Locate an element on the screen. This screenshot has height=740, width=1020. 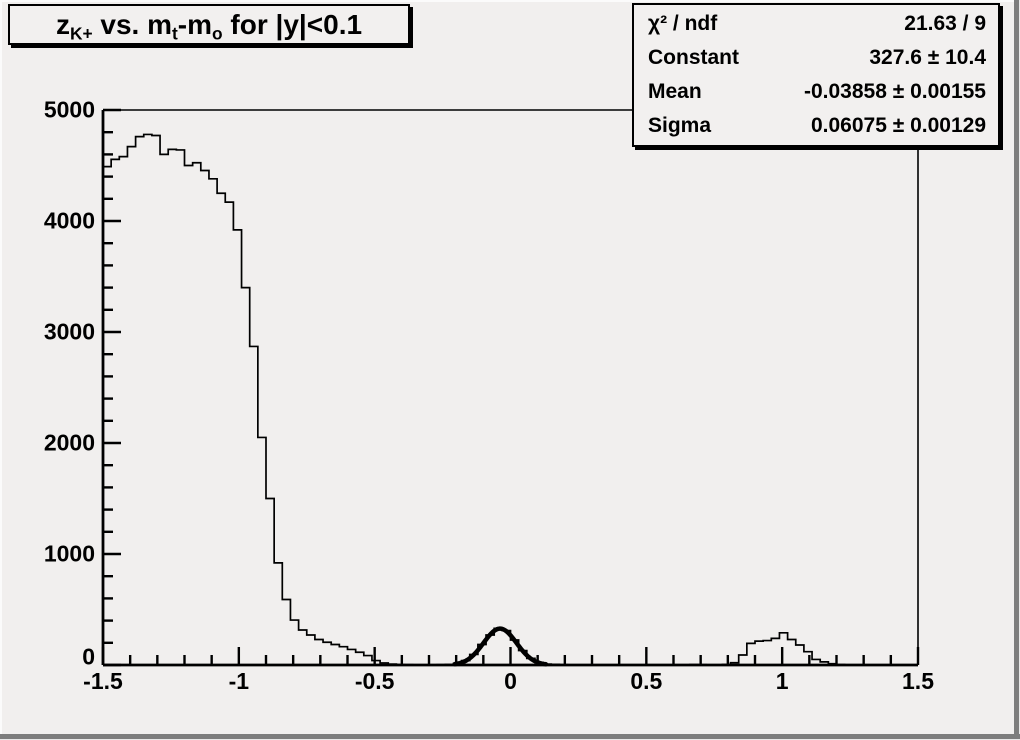
stats-row: χ² / ndf 21.63 / 9 is located at coordinates (816, 24).